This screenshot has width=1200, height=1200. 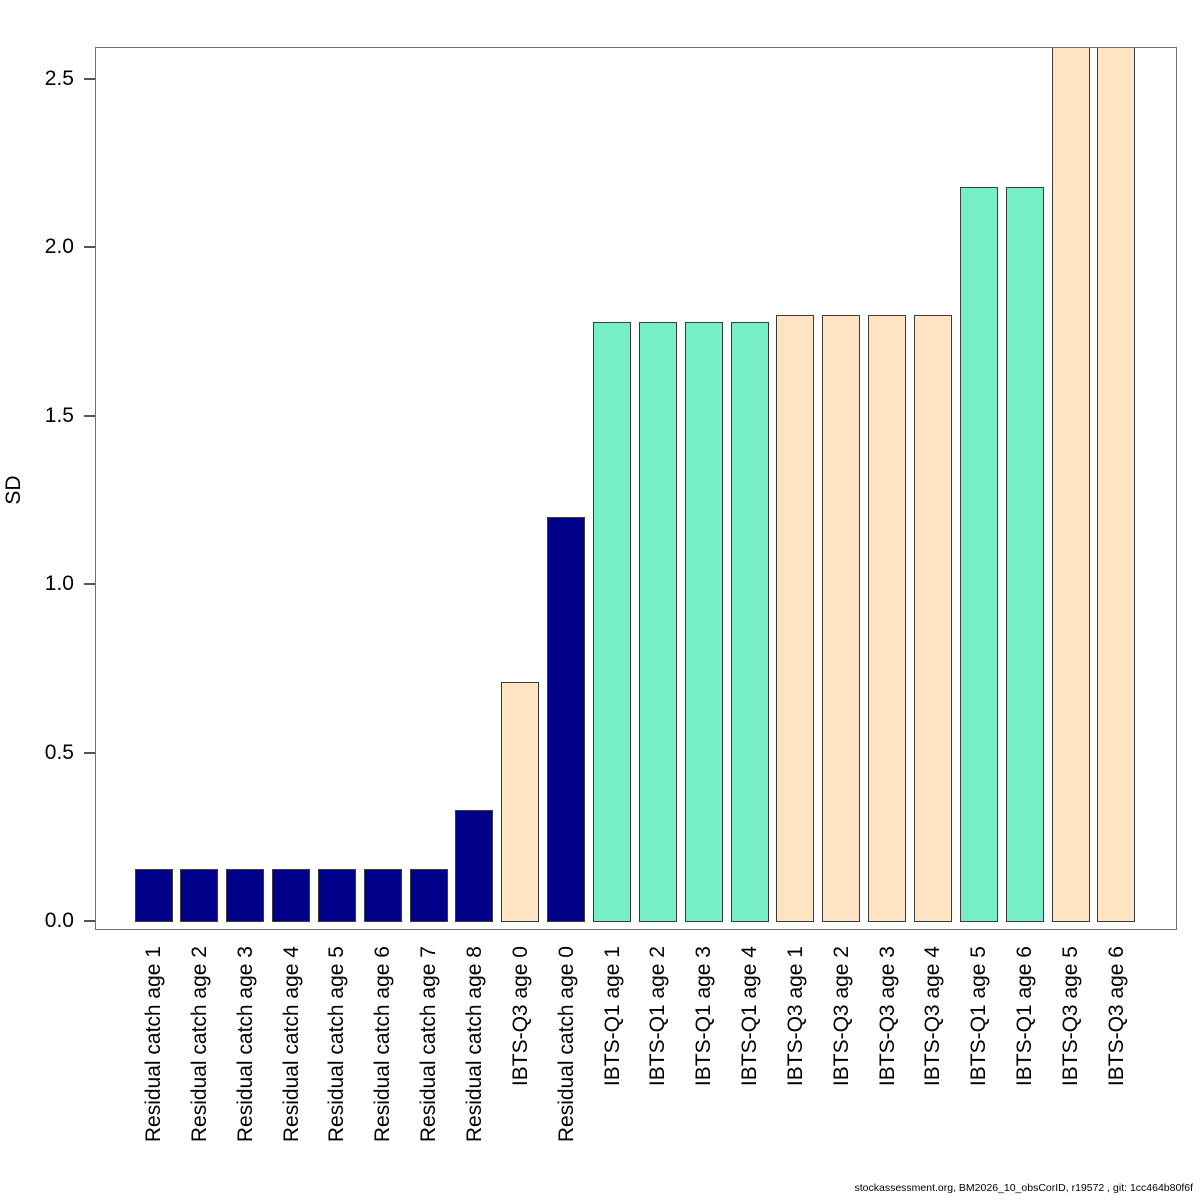 I want to click on x-axis-label-box: Residual catch age 3, so click(x=246, y=1053).